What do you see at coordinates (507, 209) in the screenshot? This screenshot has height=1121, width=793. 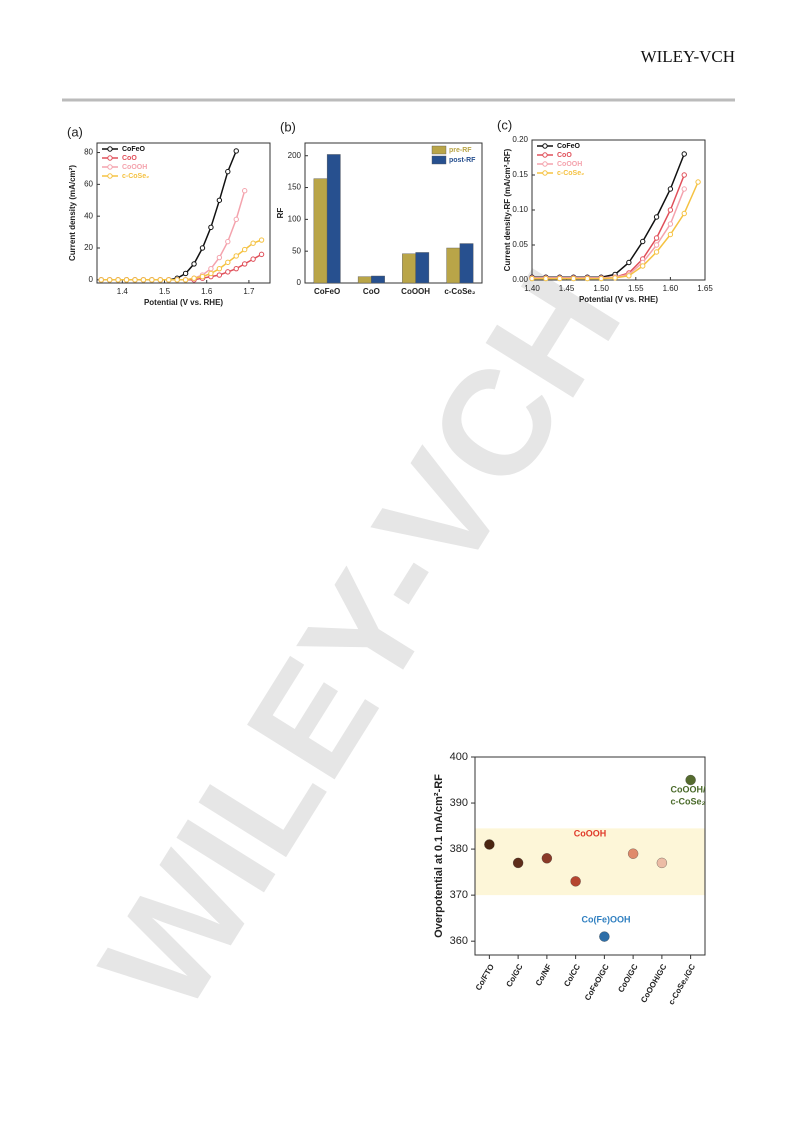 I see `y-axis-label: Current density-RF (mA/cm²-RF)` at bounding box center [507, 209].